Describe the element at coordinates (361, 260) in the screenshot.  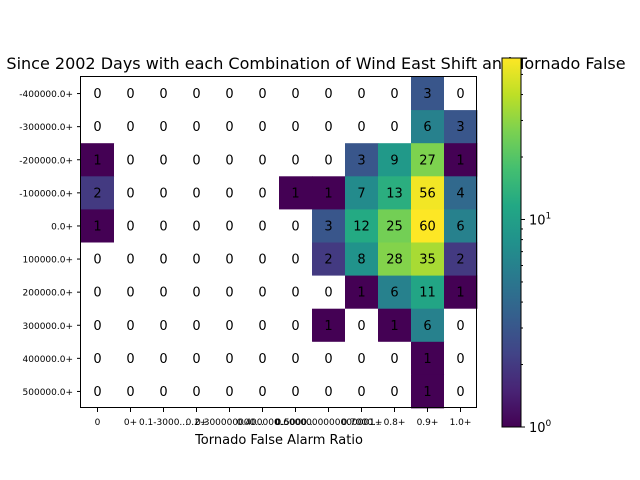
I see `cell-value-label: 8` at that location.